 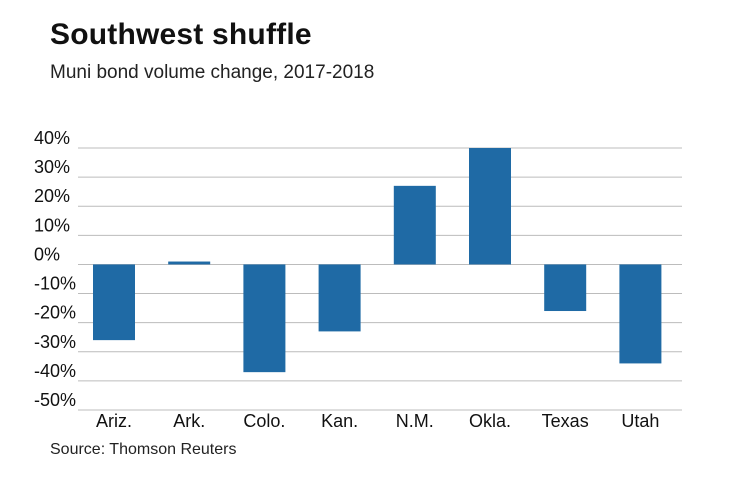 What do you see at coordinates (114, 421) in the screenshot?
I see `x-category-label: Ariz.` at bounding box center [114, 421].